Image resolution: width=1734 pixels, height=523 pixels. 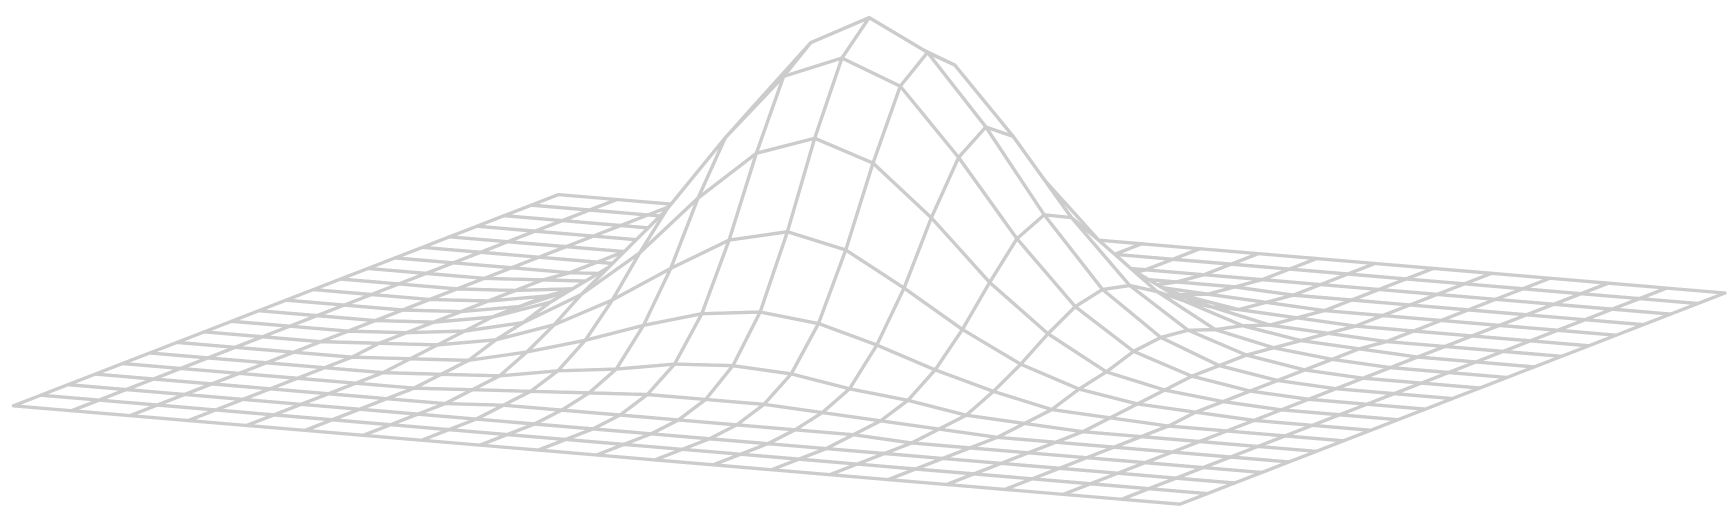 What do you see at coordinates (1164, 496) in the screenshot?
I see `surface-cell` at bounding box center [1164, 496].